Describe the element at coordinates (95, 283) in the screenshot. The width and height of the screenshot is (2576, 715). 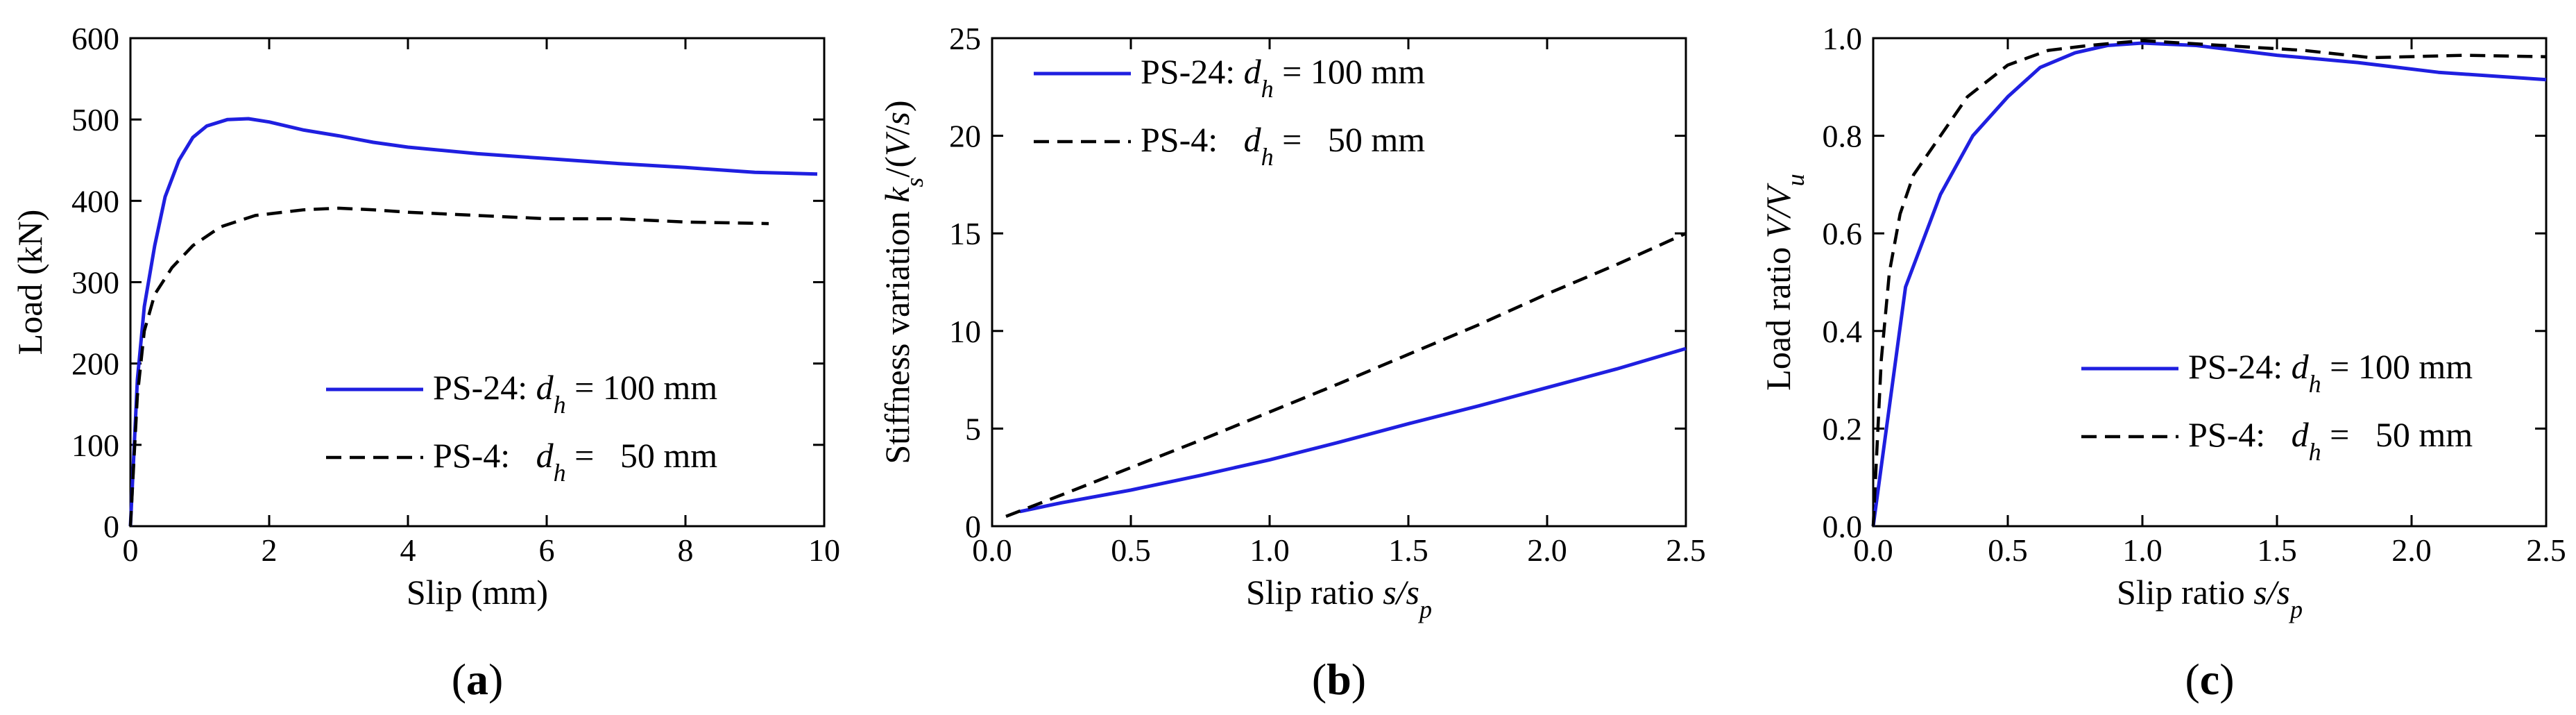
I see `y-tick-label: 300` at that location.